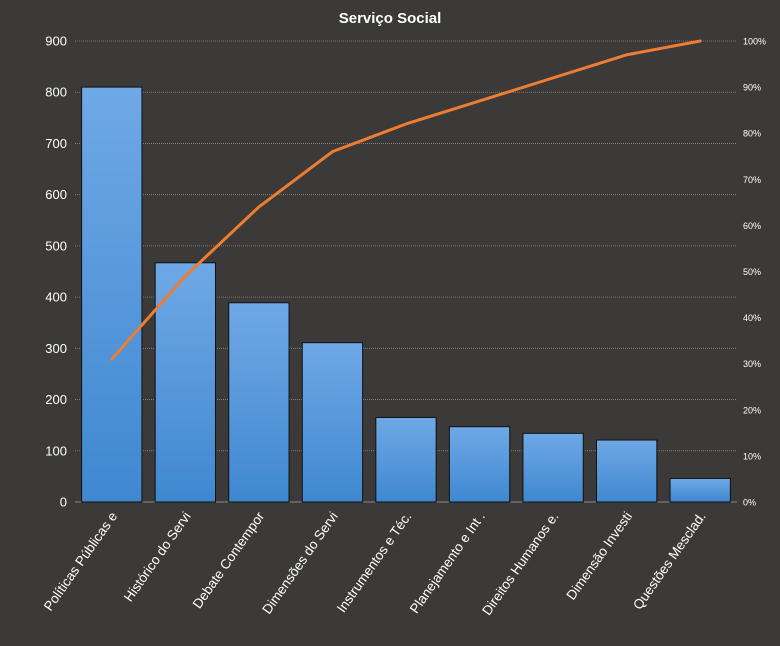  What do you see at coordinates (80, 561) in the screenshot?
I see `x-tick-label: Políticas Públicas e` at bounding box center [80, 561].